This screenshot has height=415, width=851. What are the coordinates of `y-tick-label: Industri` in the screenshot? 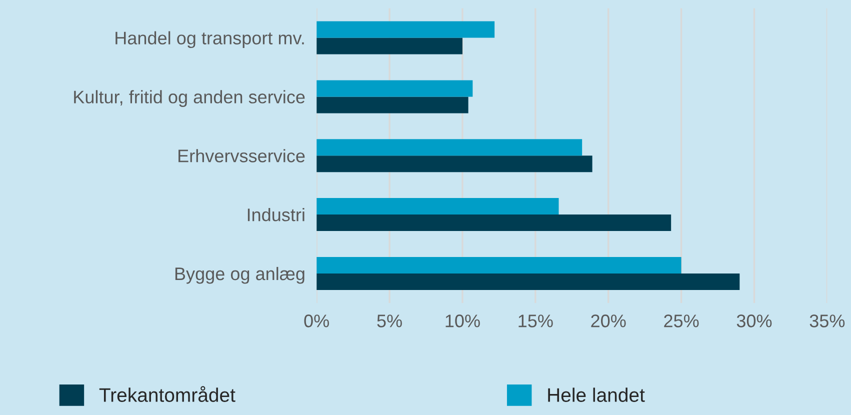 It's located at (276, 215).